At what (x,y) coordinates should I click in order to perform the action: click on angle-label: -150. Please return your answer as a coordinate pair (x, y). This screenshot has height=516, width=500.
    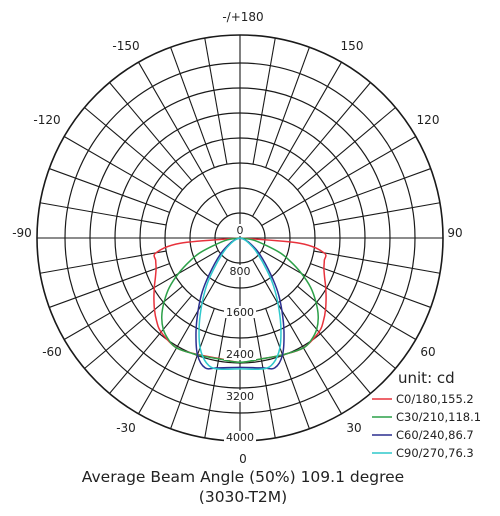
    Looking at the image, I should click on (125, 46).